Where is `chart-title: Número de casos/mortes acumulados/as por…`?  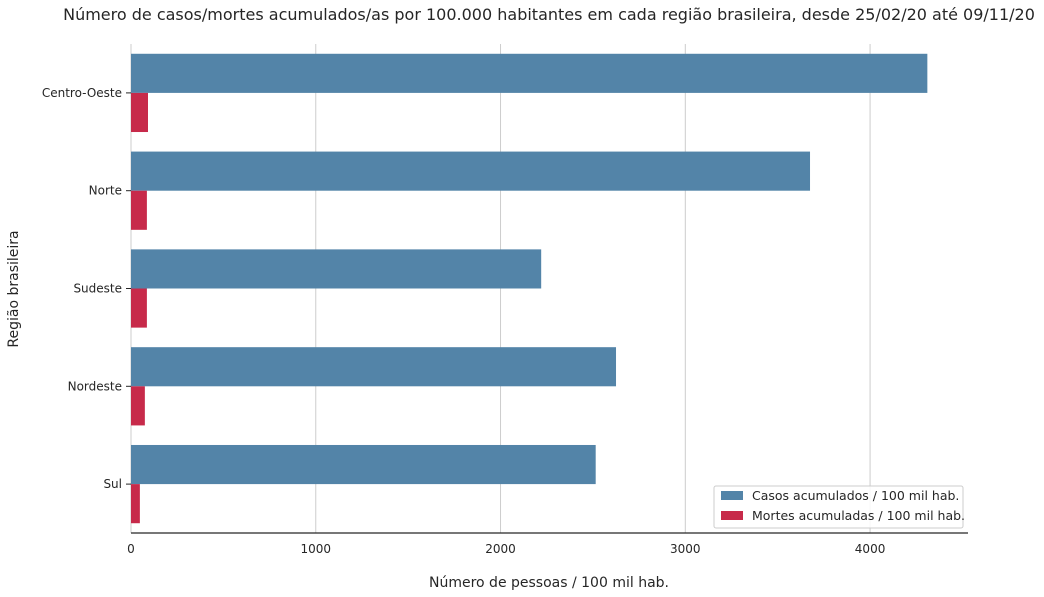
chart-title: Número de casos/mortes acumulados/as por… is located at coordinates (549, 14).